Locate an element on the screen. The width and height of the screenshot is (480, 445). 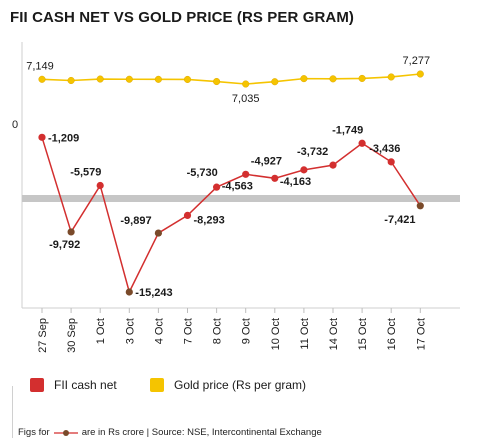
fii-label-1: -9,792 is located at coordinates (64, 245).